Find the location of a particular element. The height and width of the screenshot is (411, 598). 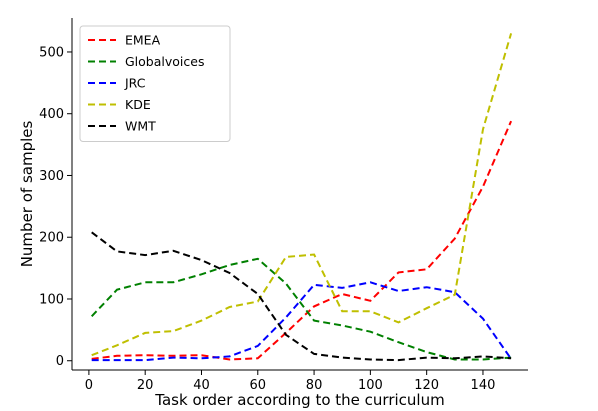

y-tick-label: 400 is located at coordinates (51, 114).